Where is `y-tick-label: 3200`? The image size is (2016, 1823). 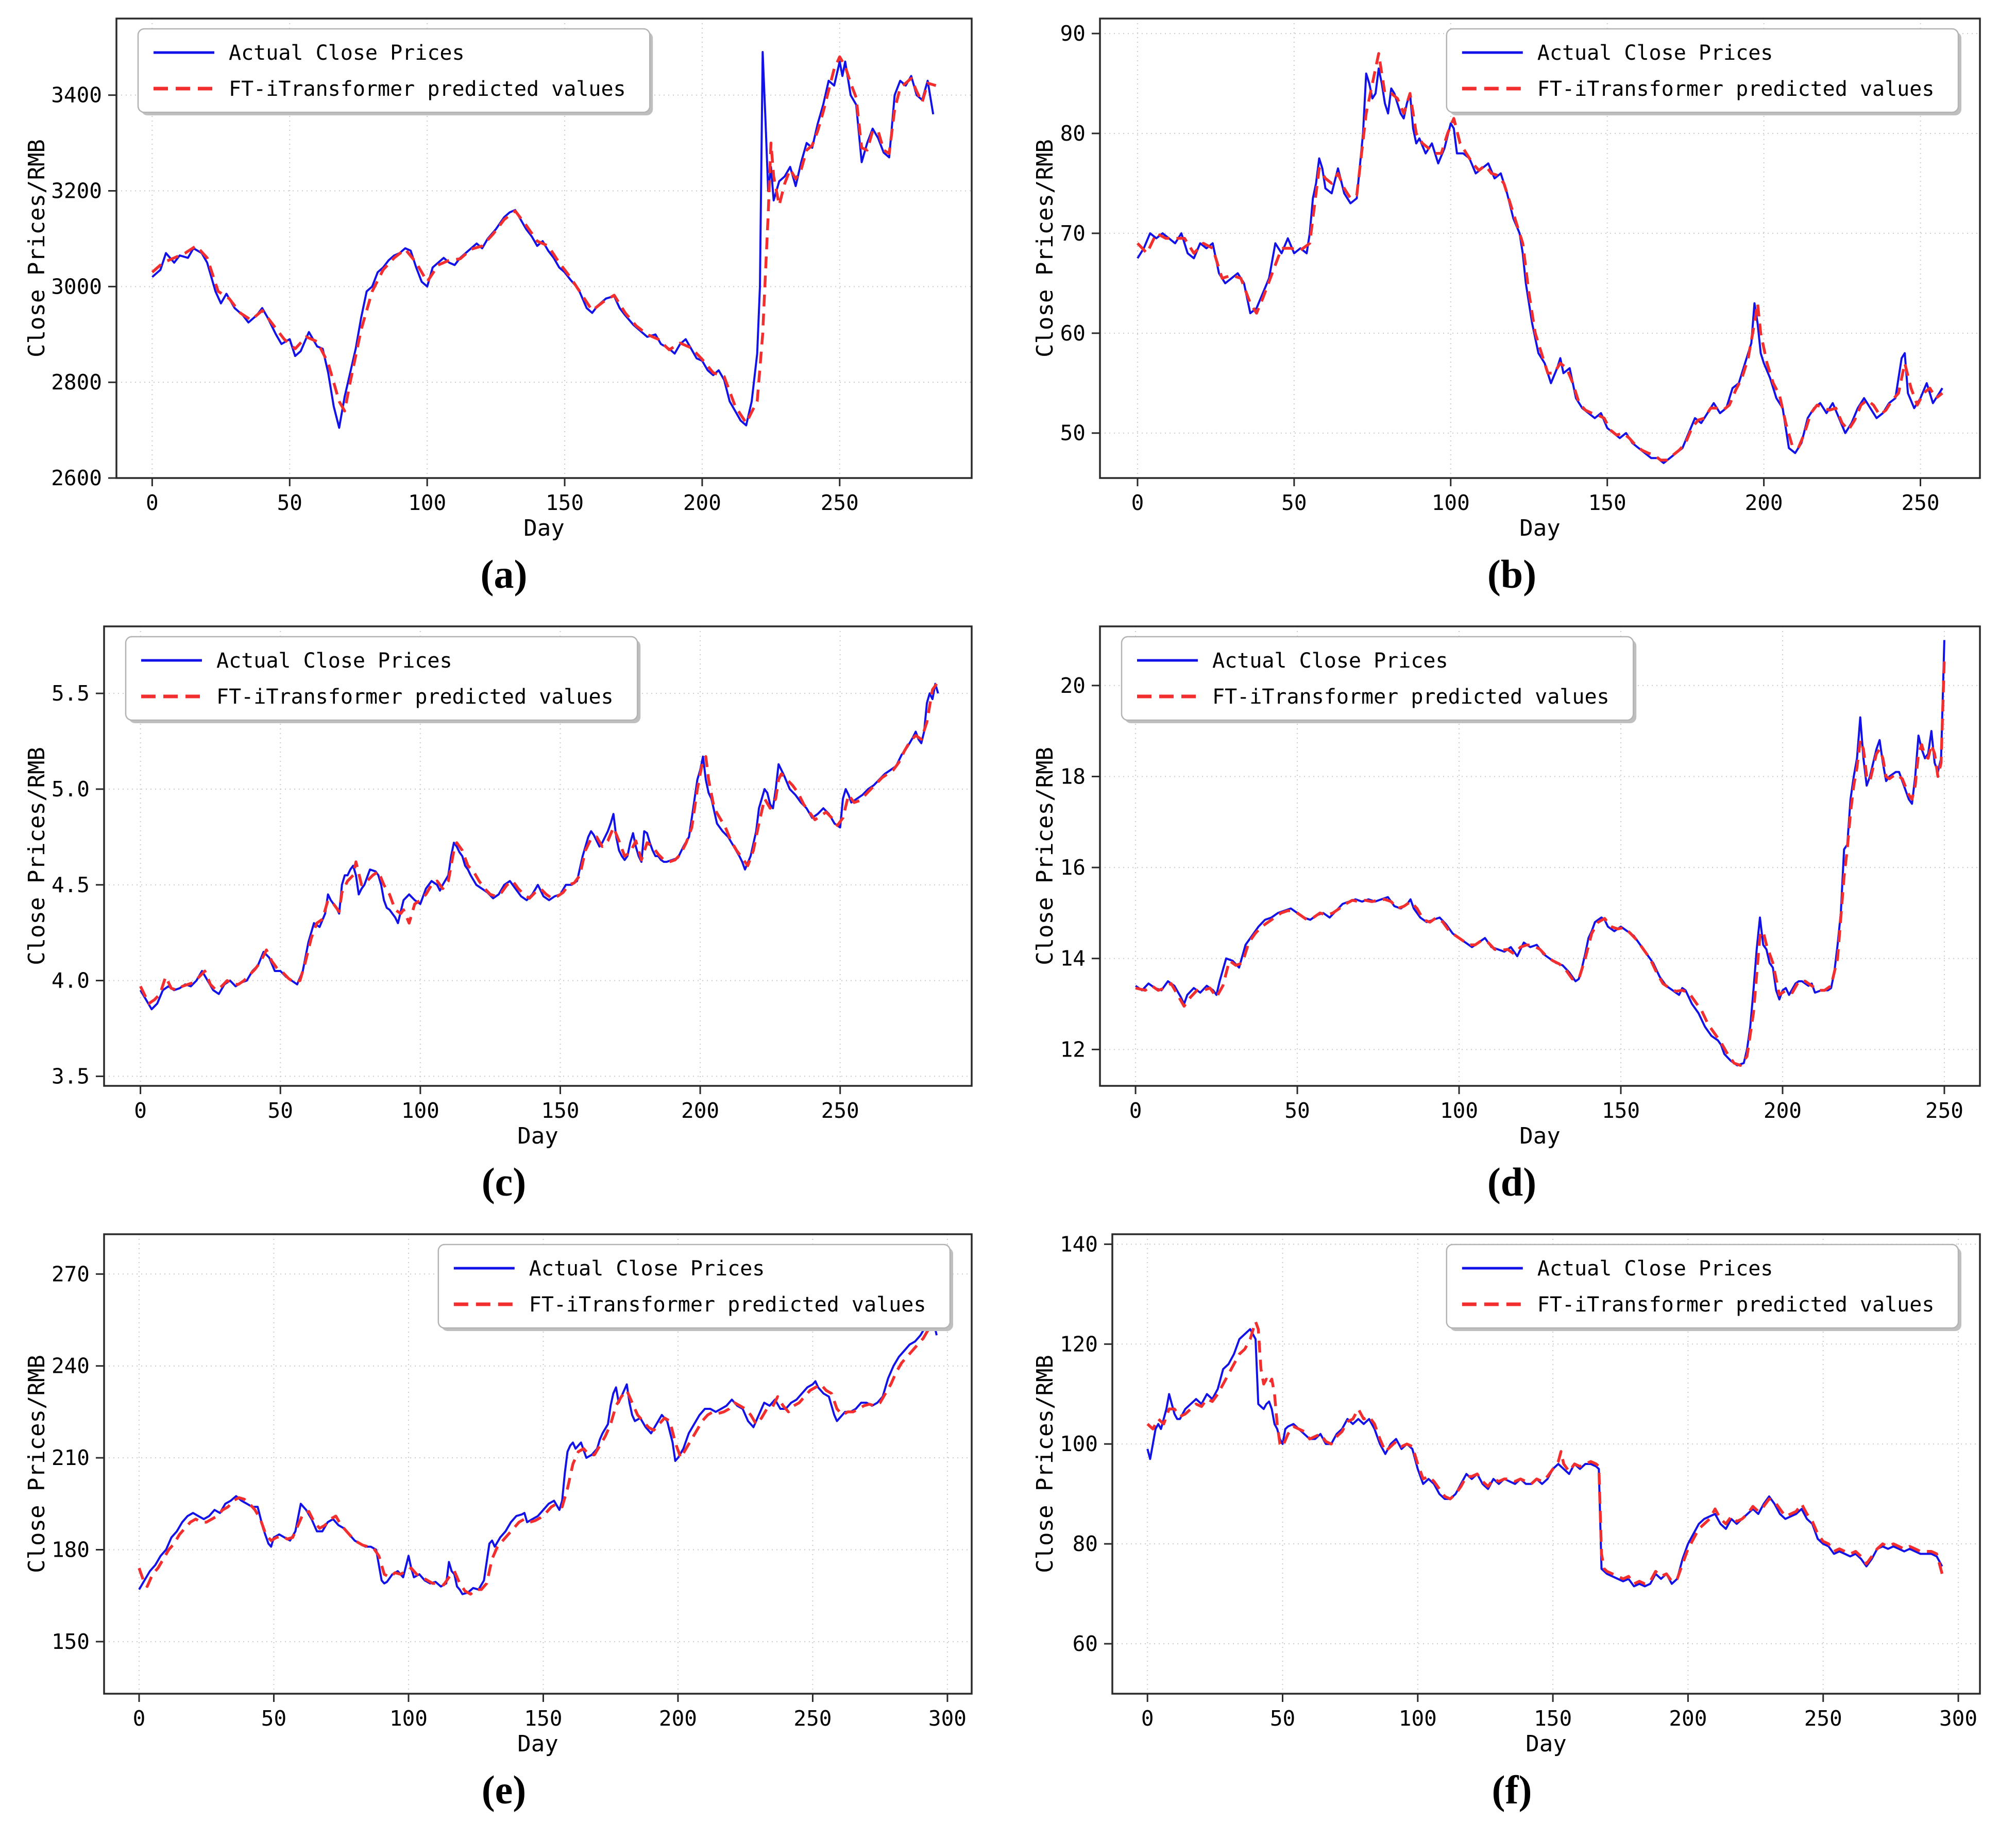
y-tick-label: 3200 is located at coordinates (76, 191).